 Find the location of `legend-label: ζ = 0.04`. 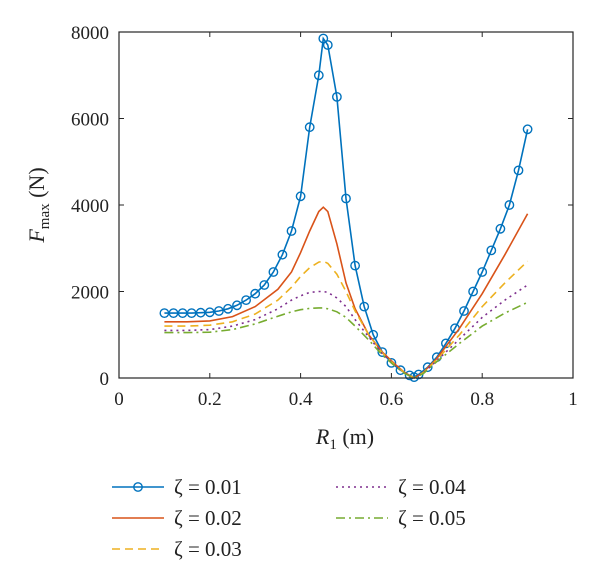

legend-label: ζ = 0.04 is located at coordinates (432, 487).